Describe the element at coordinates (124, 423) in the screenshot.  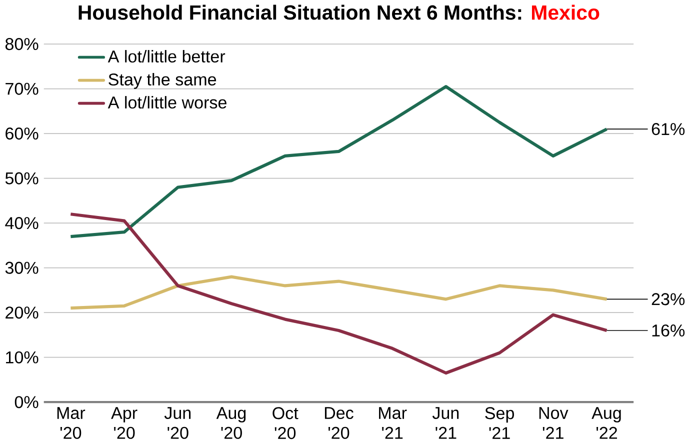
I see `x-tick-label: Apr '20` at that location.